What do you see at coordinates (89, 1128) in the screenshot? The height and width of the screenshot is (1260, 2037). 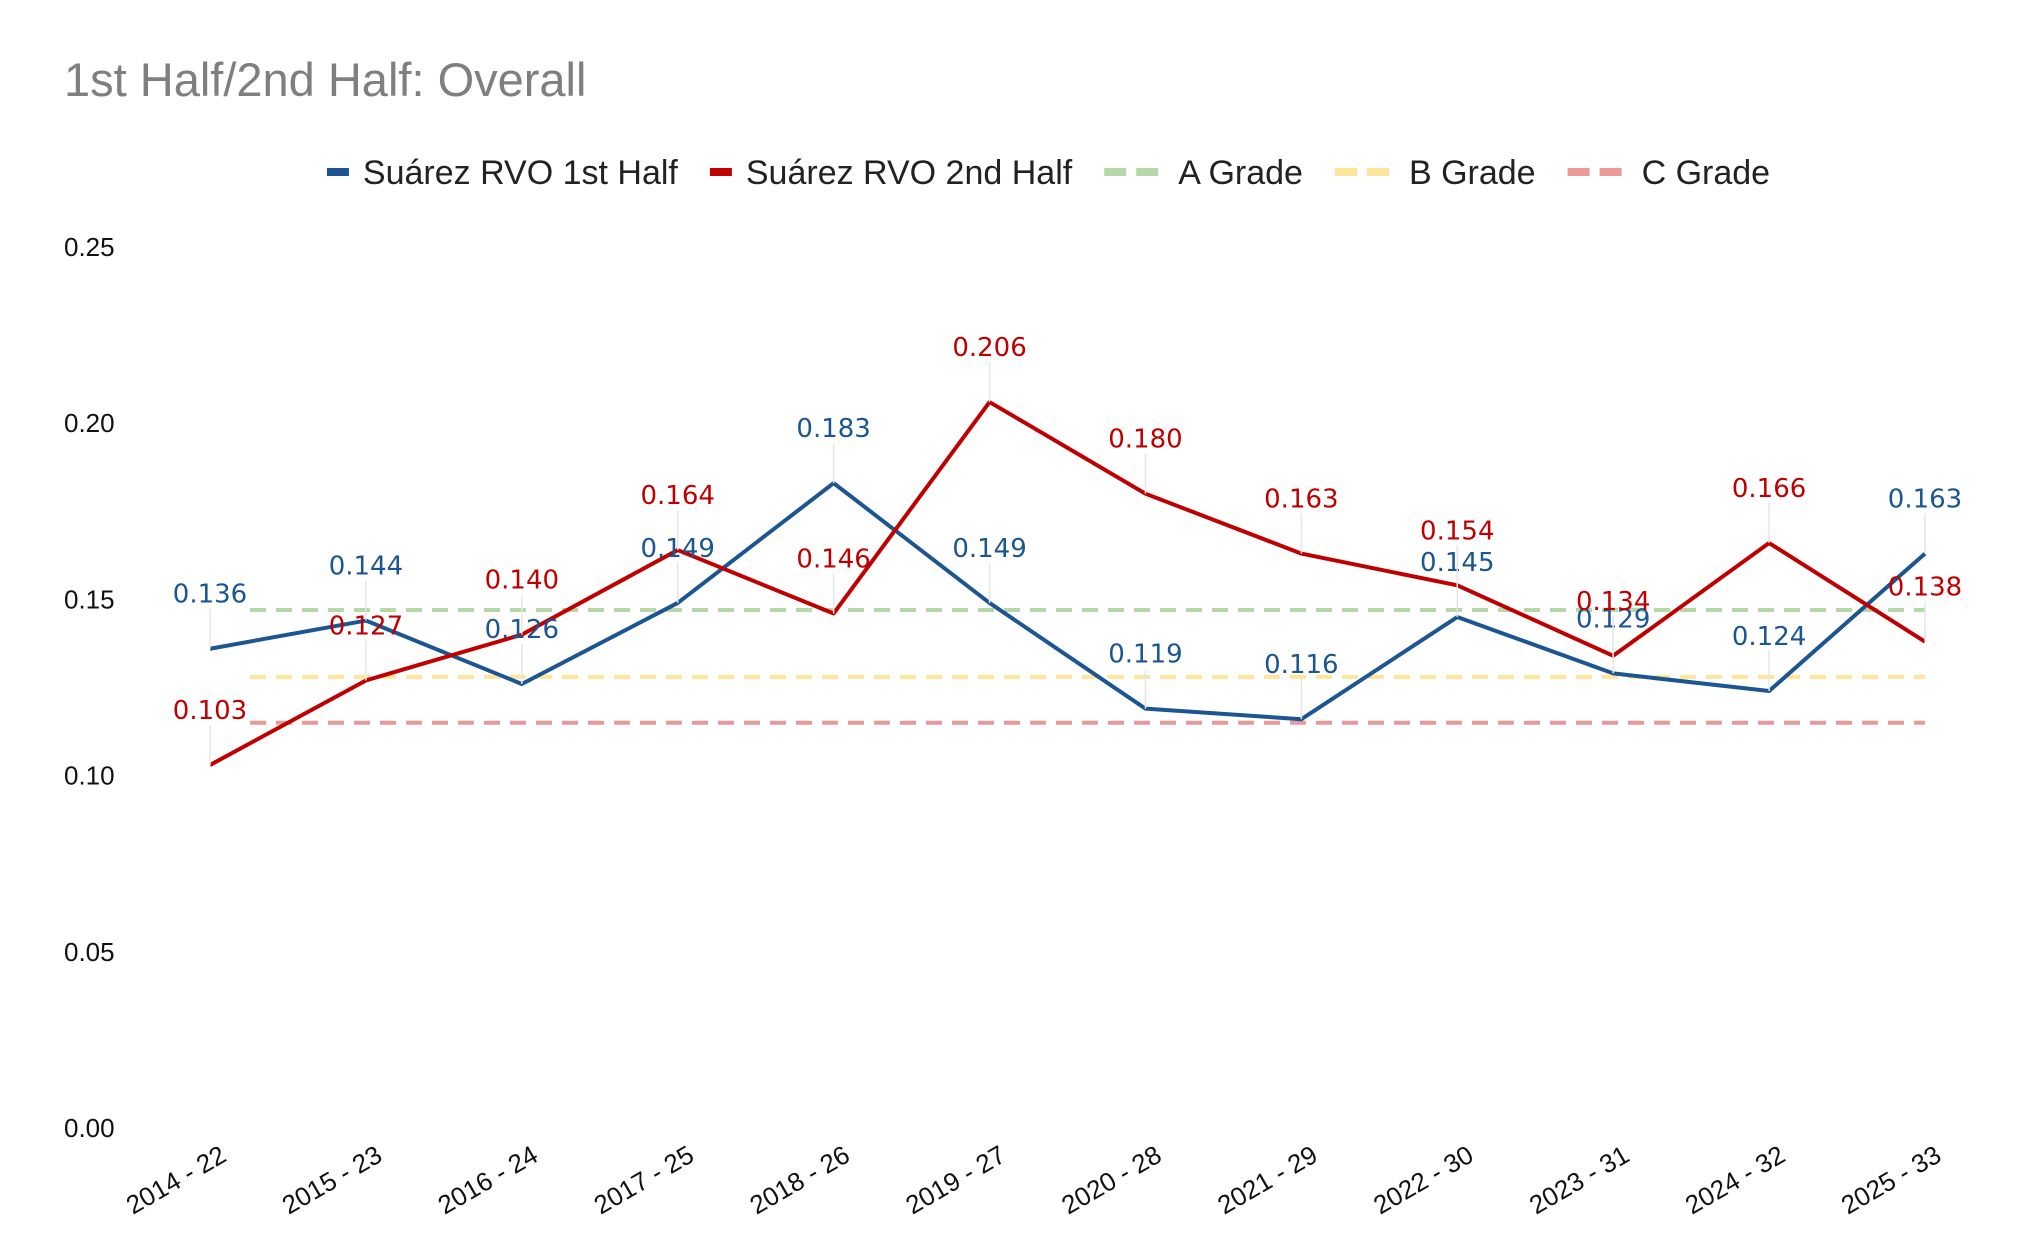 I see `y-tick-label: 0.00` at bounding box center [89, 1128].